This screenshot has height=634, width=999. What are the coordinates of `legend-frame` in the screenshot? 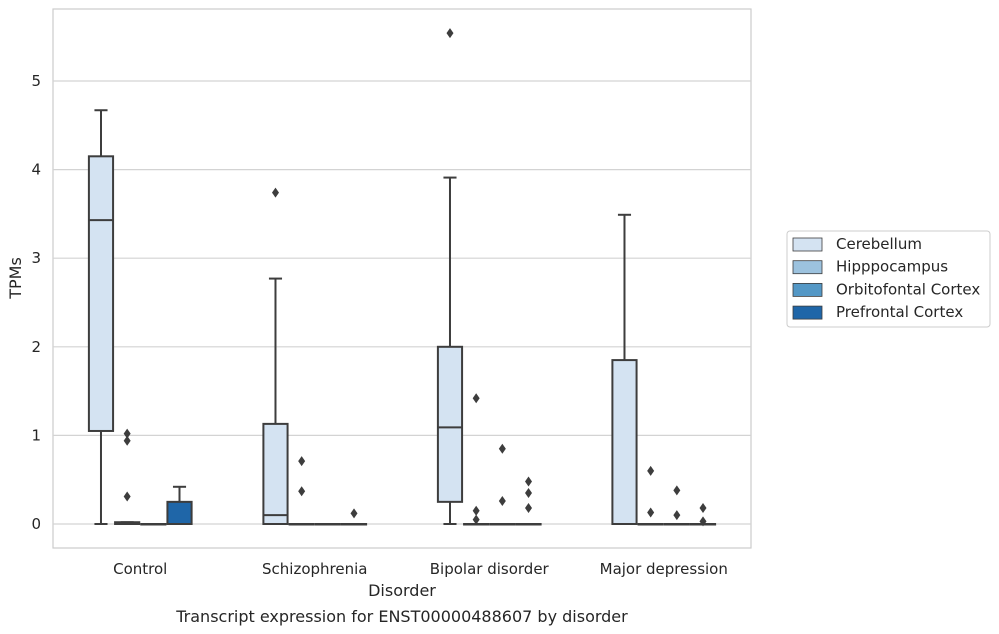 It's located at (888, 279).